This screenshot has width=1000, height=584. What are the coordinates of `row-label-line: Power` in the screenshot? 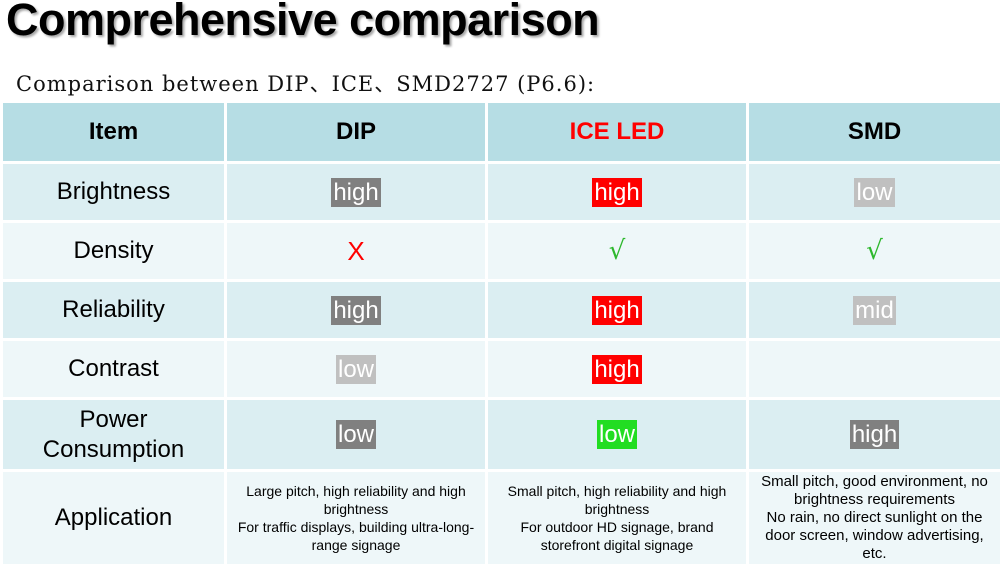 It's located at (113, 419).